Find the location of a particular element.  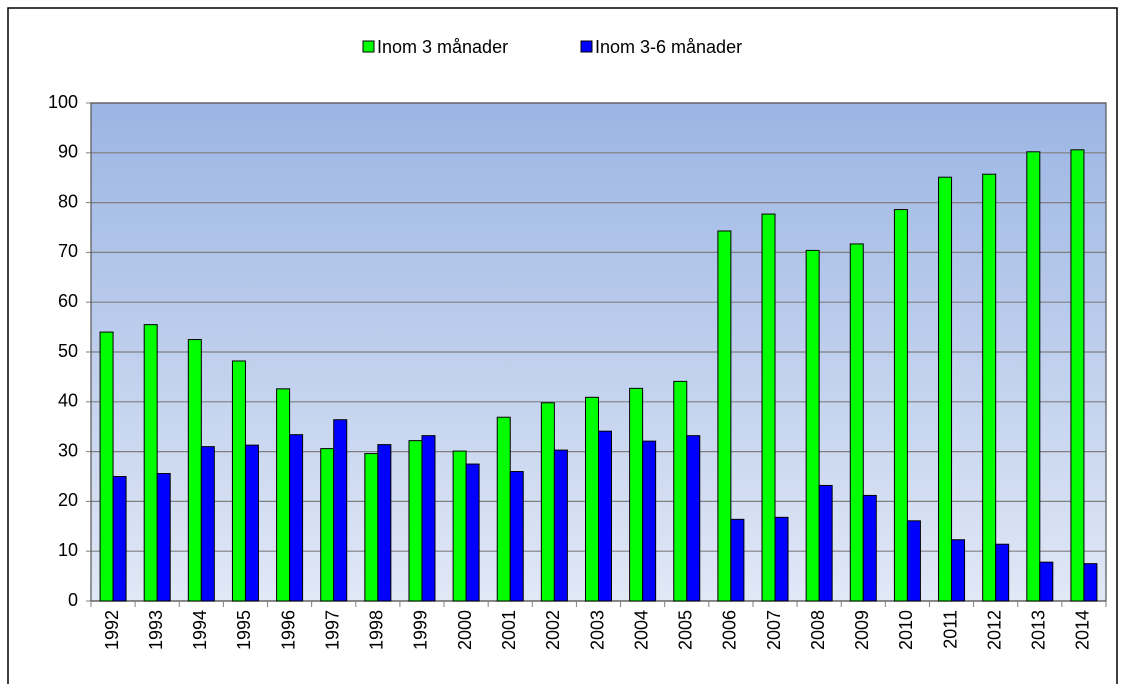

y-tick-label: 90 is located at coordinates (68, 152).